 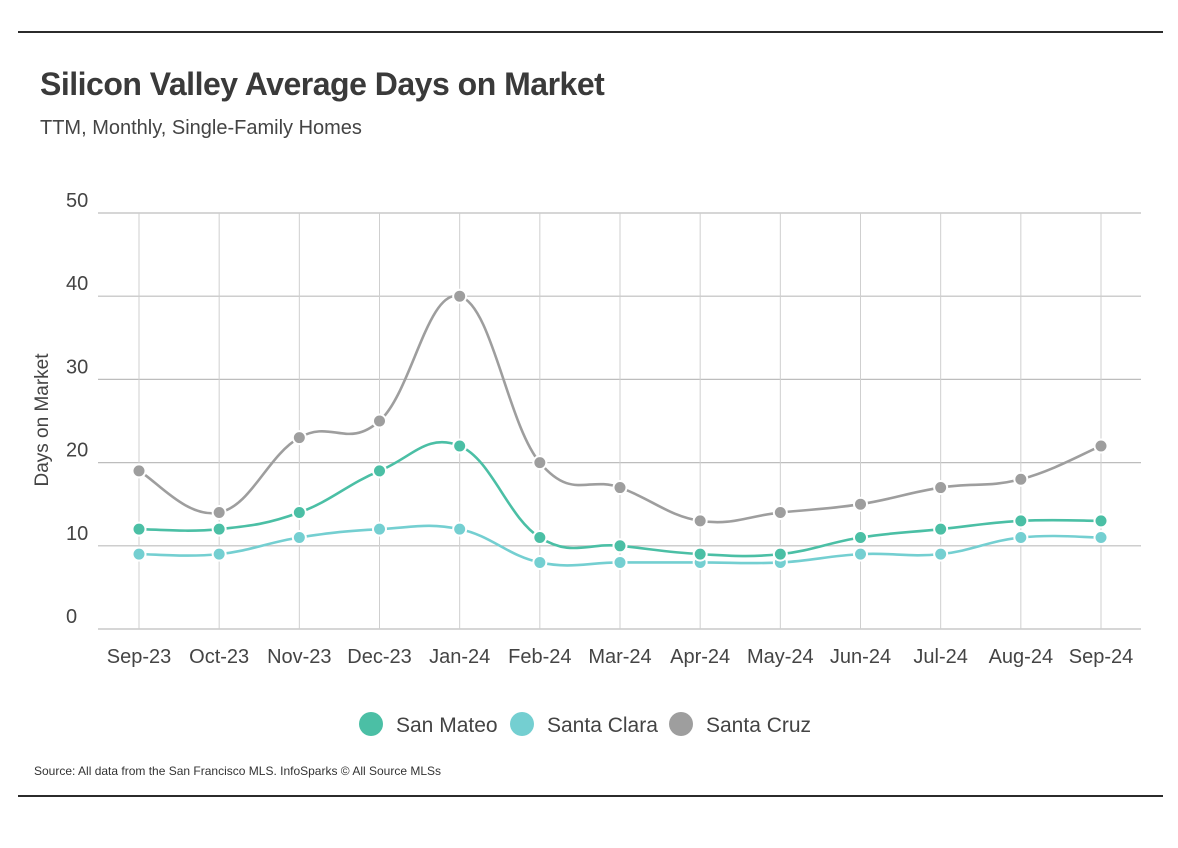 I want to click on legend-label: San Mateo, so click(x=447, y=725).